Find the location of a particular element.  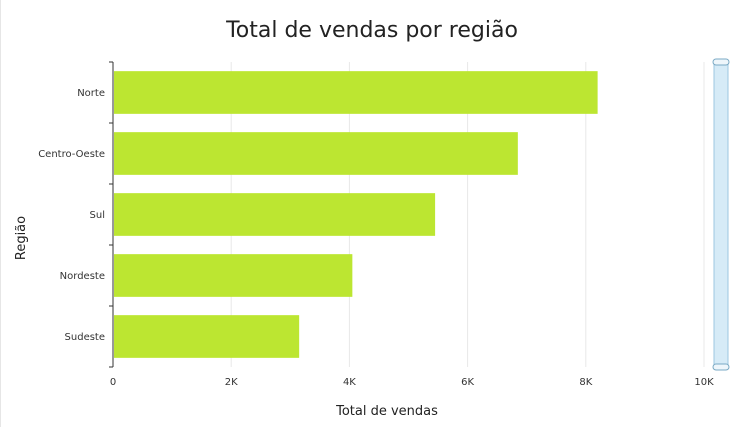

y-axis-title: Região is located at coordinates (21, 238).